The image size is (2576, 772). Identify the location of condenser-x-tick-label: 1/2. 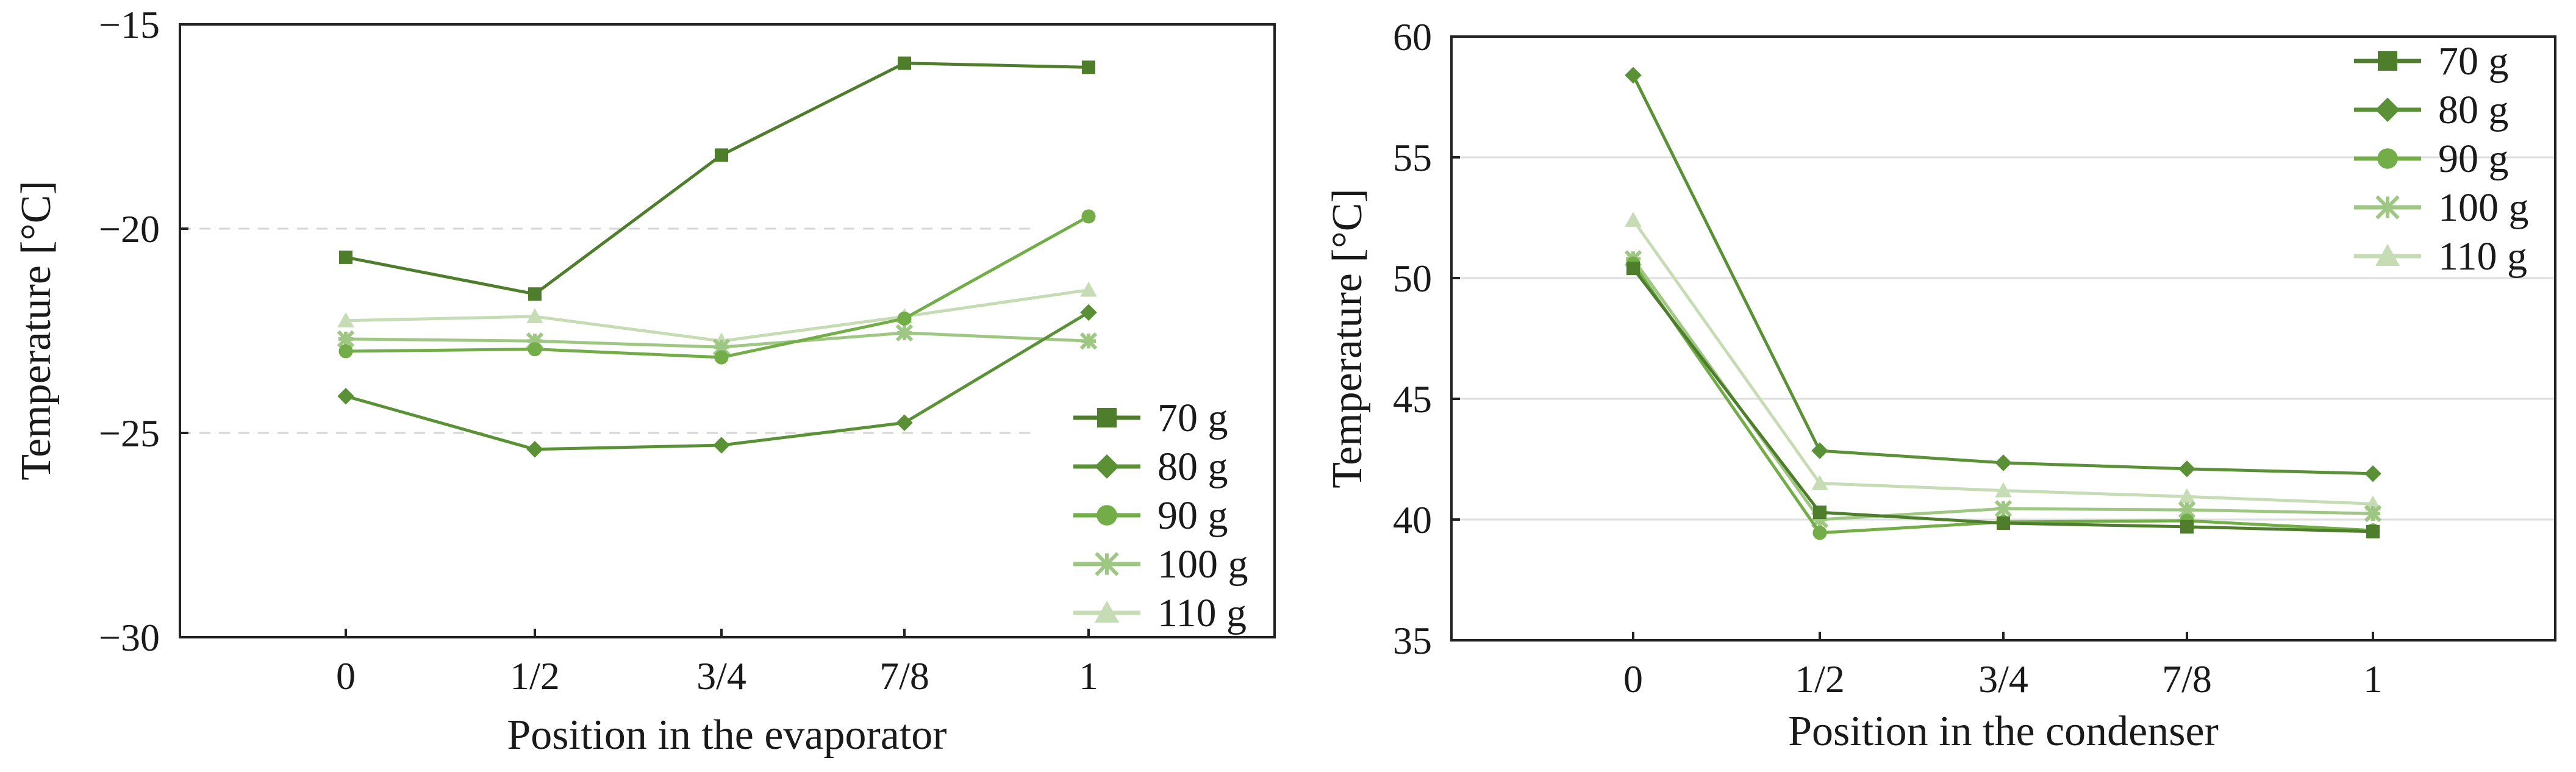
(1820, 679).